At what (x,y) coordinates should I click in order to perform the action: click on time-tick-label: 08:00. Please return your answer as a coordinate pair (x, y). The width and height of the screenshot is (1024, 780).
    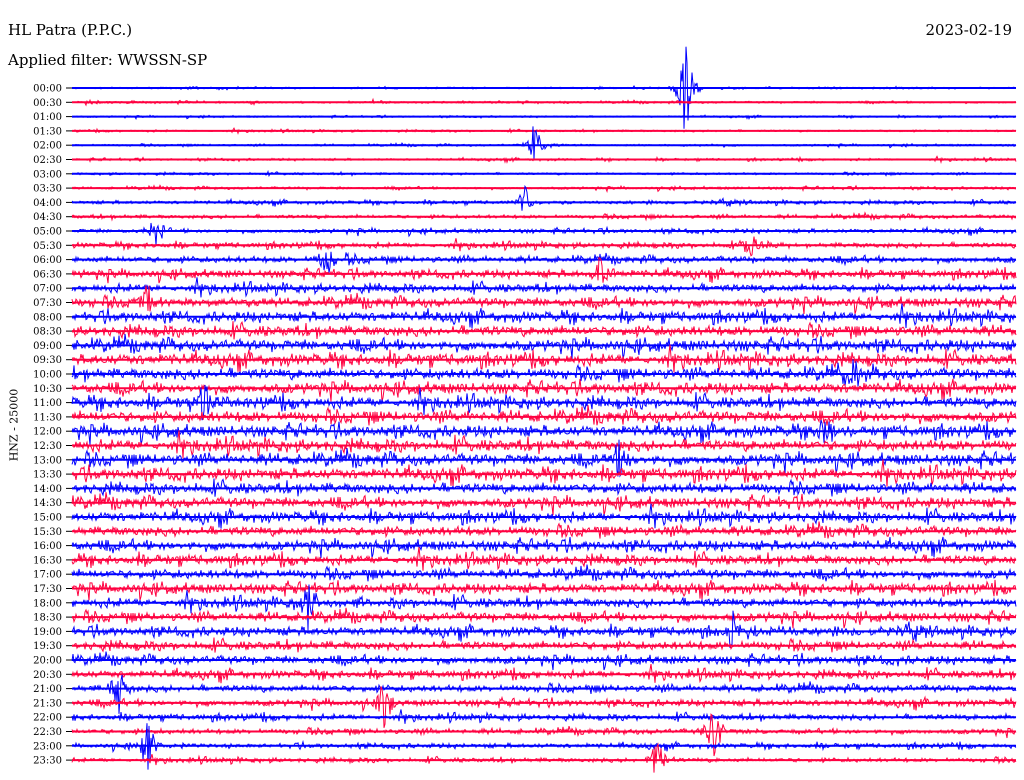
    Looking at the image, I should click on (47, 317).